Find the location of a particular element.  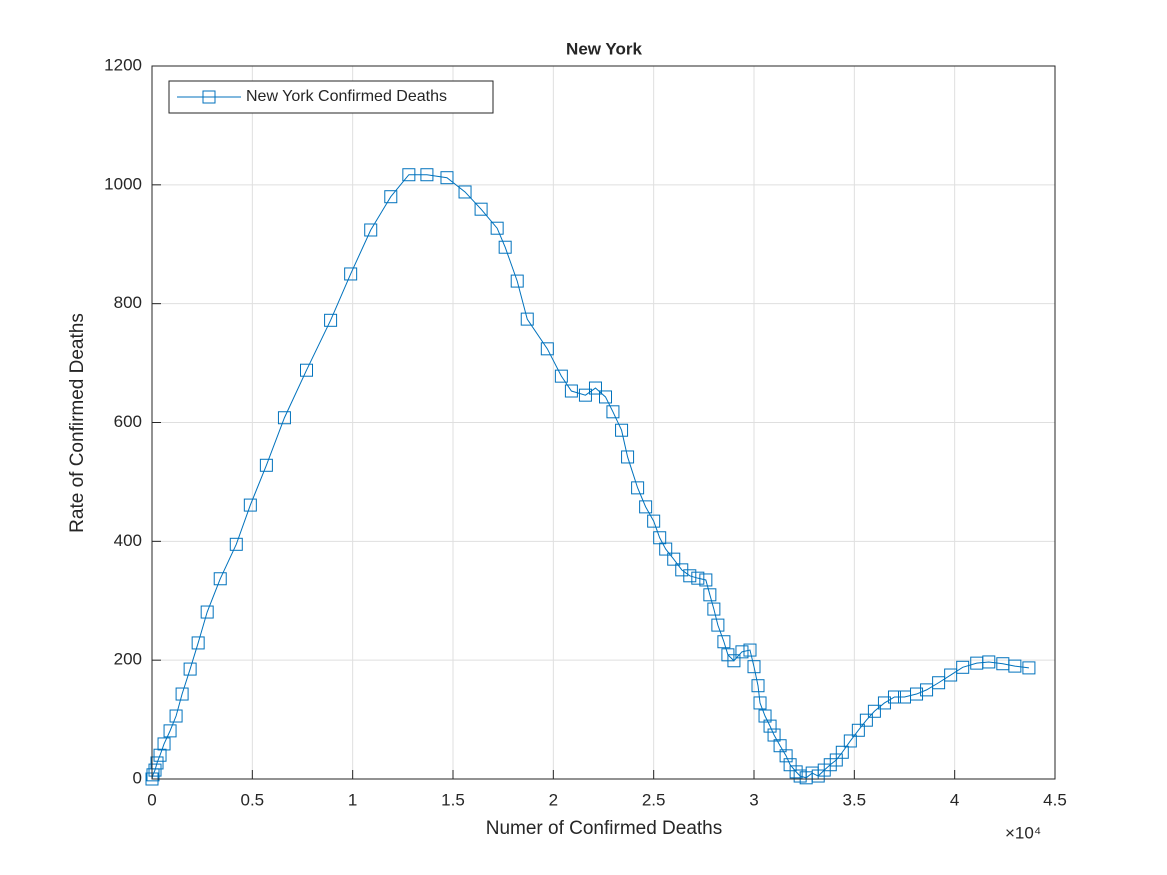

x-tick-label: 3.5 is located at coordinates (855, 799).